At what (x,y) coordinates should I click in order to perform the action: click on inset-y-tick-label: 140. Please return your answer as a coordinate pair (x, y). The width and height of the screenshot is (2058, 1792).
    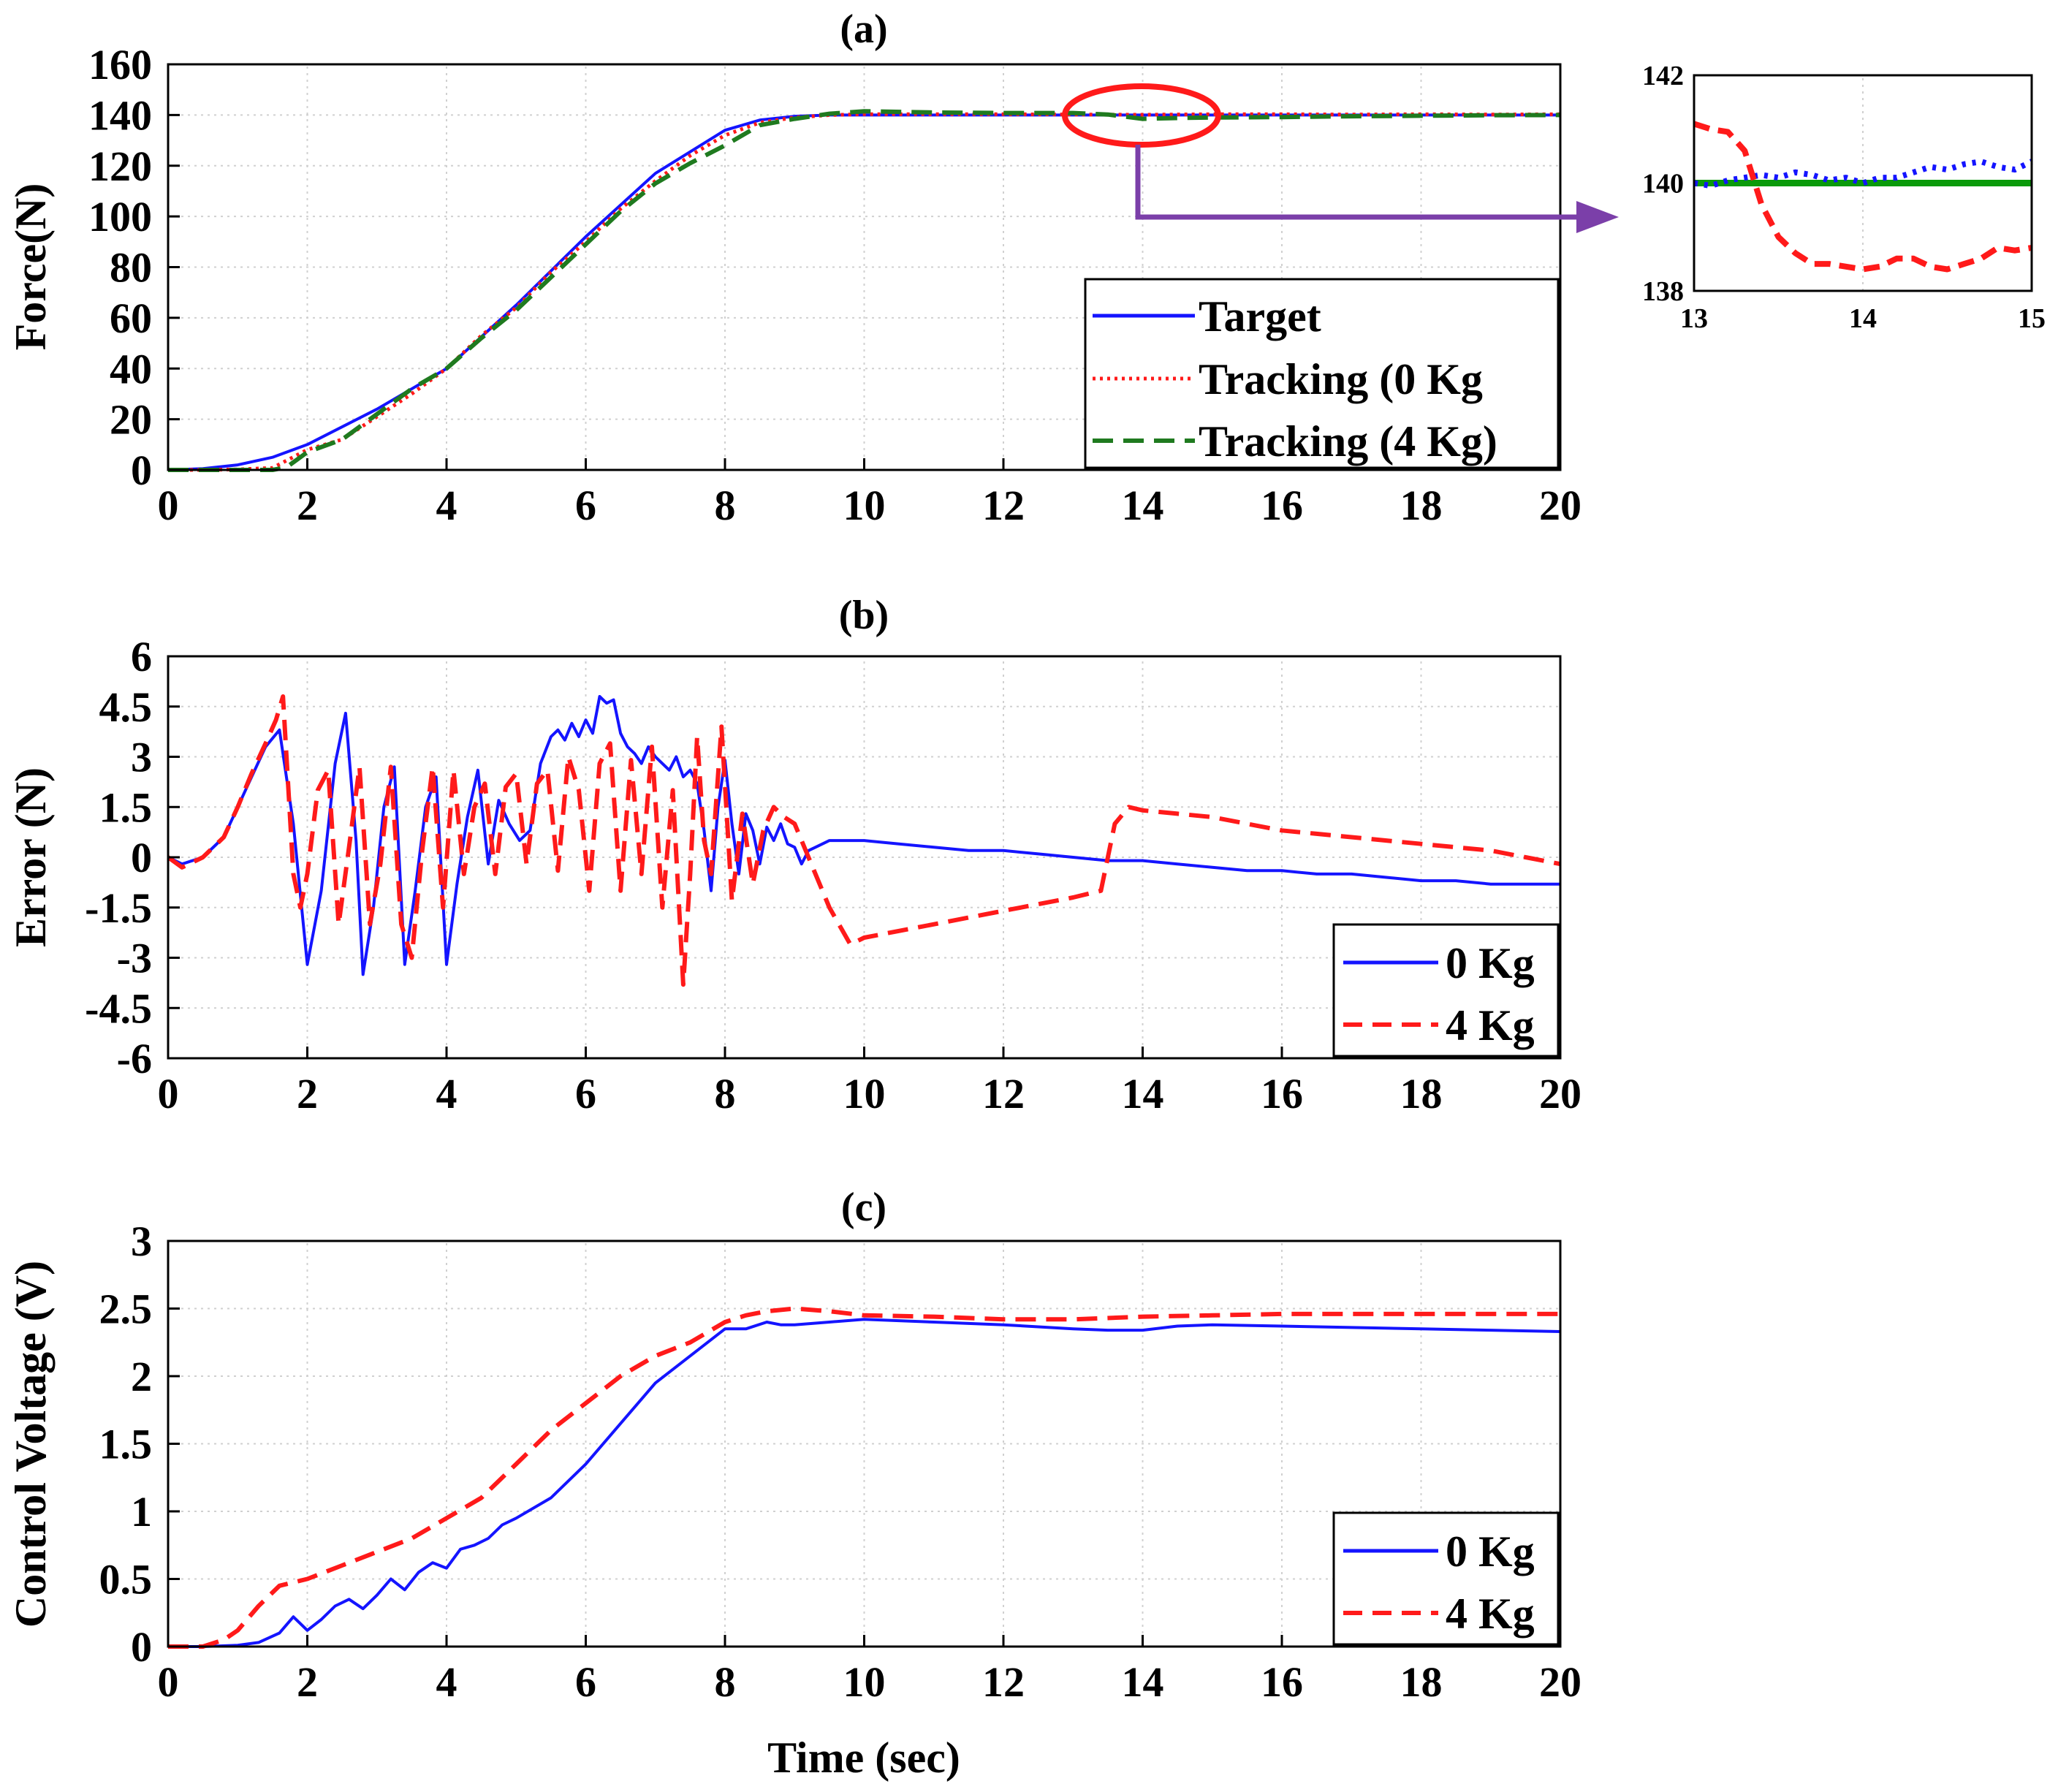
    Looking at the image, I should click on (1663, 184).